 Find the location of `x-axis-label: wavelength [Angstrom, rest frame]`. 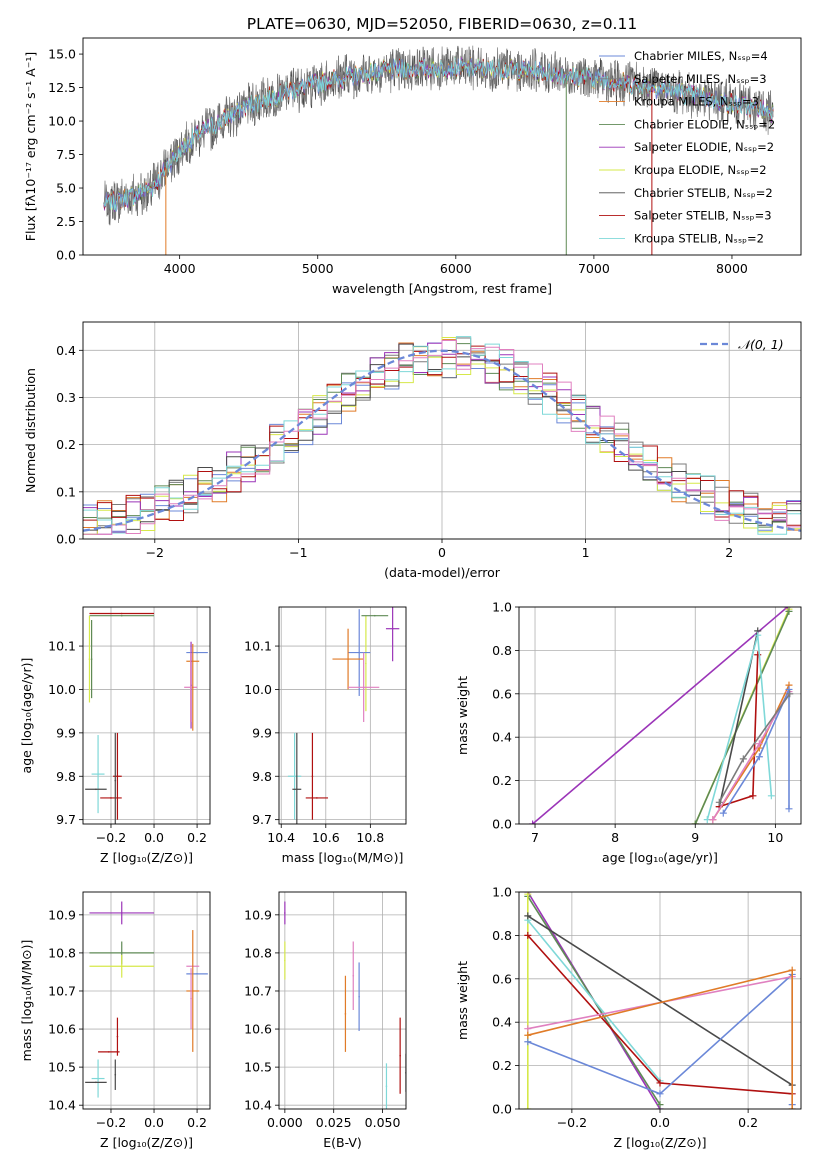

x-axis-label: wavelength [Angstrom, rest frame] is located at coordinates (442, 288).